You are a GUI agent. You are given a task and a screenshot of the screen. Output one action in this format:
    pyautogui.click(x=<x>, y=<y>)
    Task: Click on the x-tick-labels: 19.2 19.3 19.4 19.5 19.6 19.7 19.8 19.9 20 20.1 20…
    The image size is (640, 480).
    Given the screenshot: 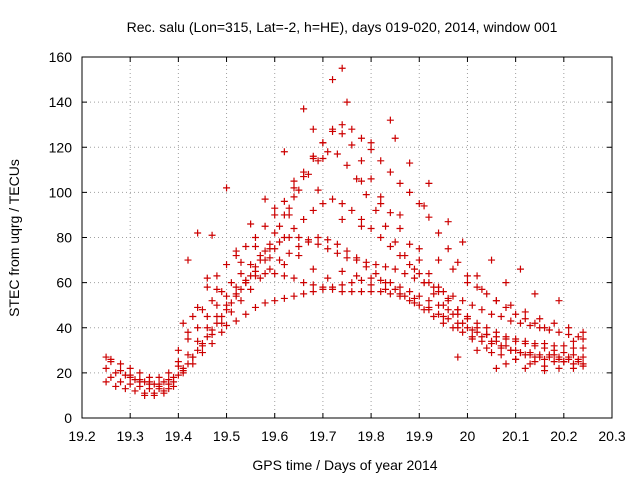 What is the action you would take?
    pyautogui.click(x=346, y=436)
    